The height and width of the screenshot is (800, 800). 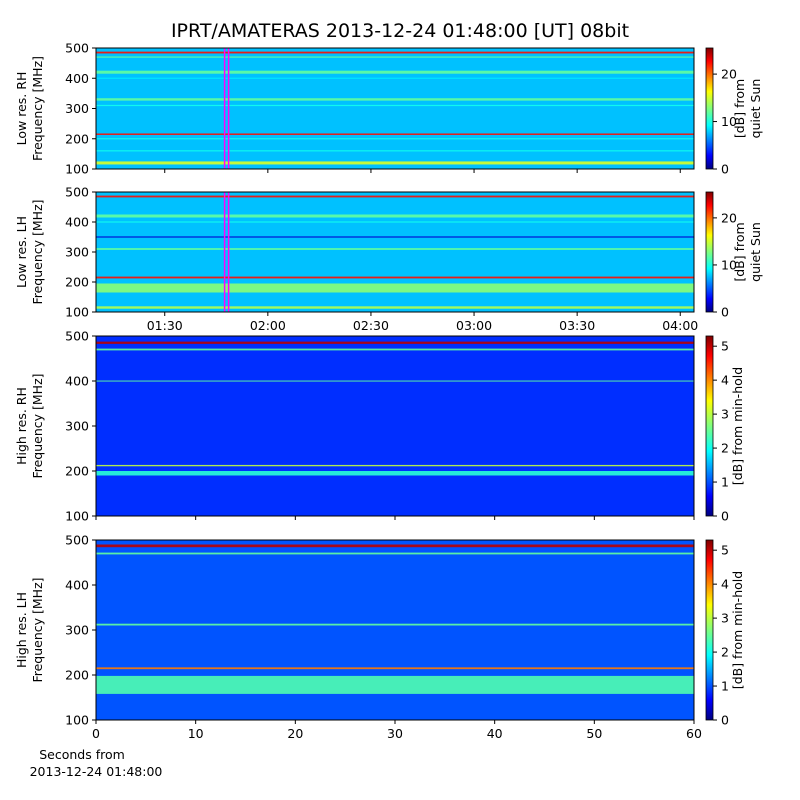 I want to click on x-axis-label: 2013-12-24 01:48:00, so click(x=96, y=771).